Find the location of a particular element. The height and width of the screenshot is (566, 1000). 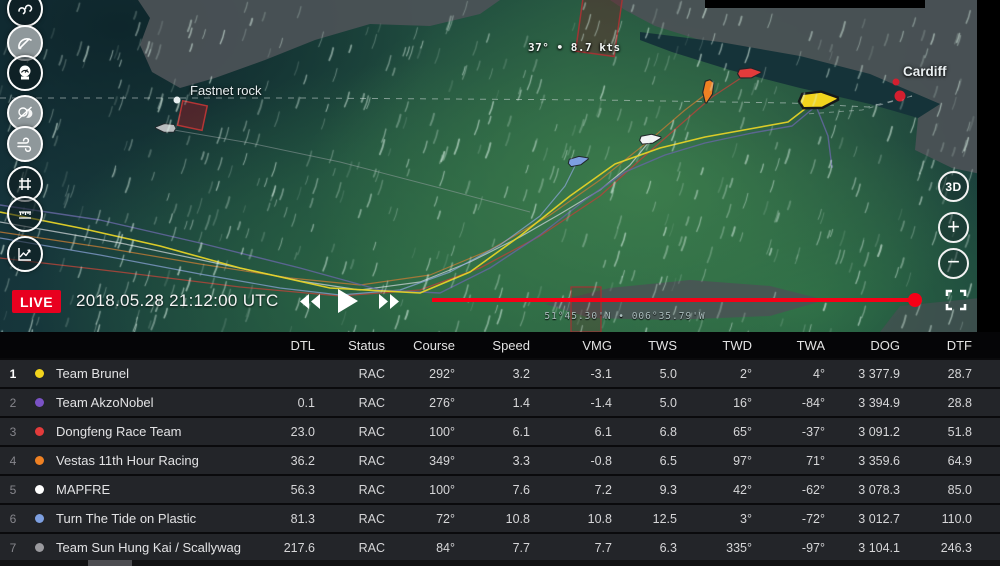

cell-vmg: -1.4 is located at coordinates (601, 402).